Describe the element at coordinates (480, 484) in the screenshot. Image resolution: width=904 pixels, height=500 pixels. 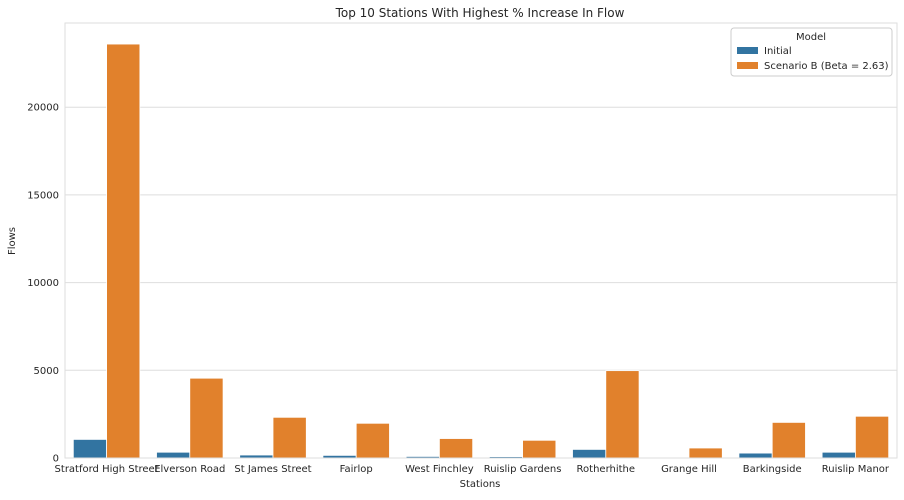
I see `x-axis-label: Stations` at that location.